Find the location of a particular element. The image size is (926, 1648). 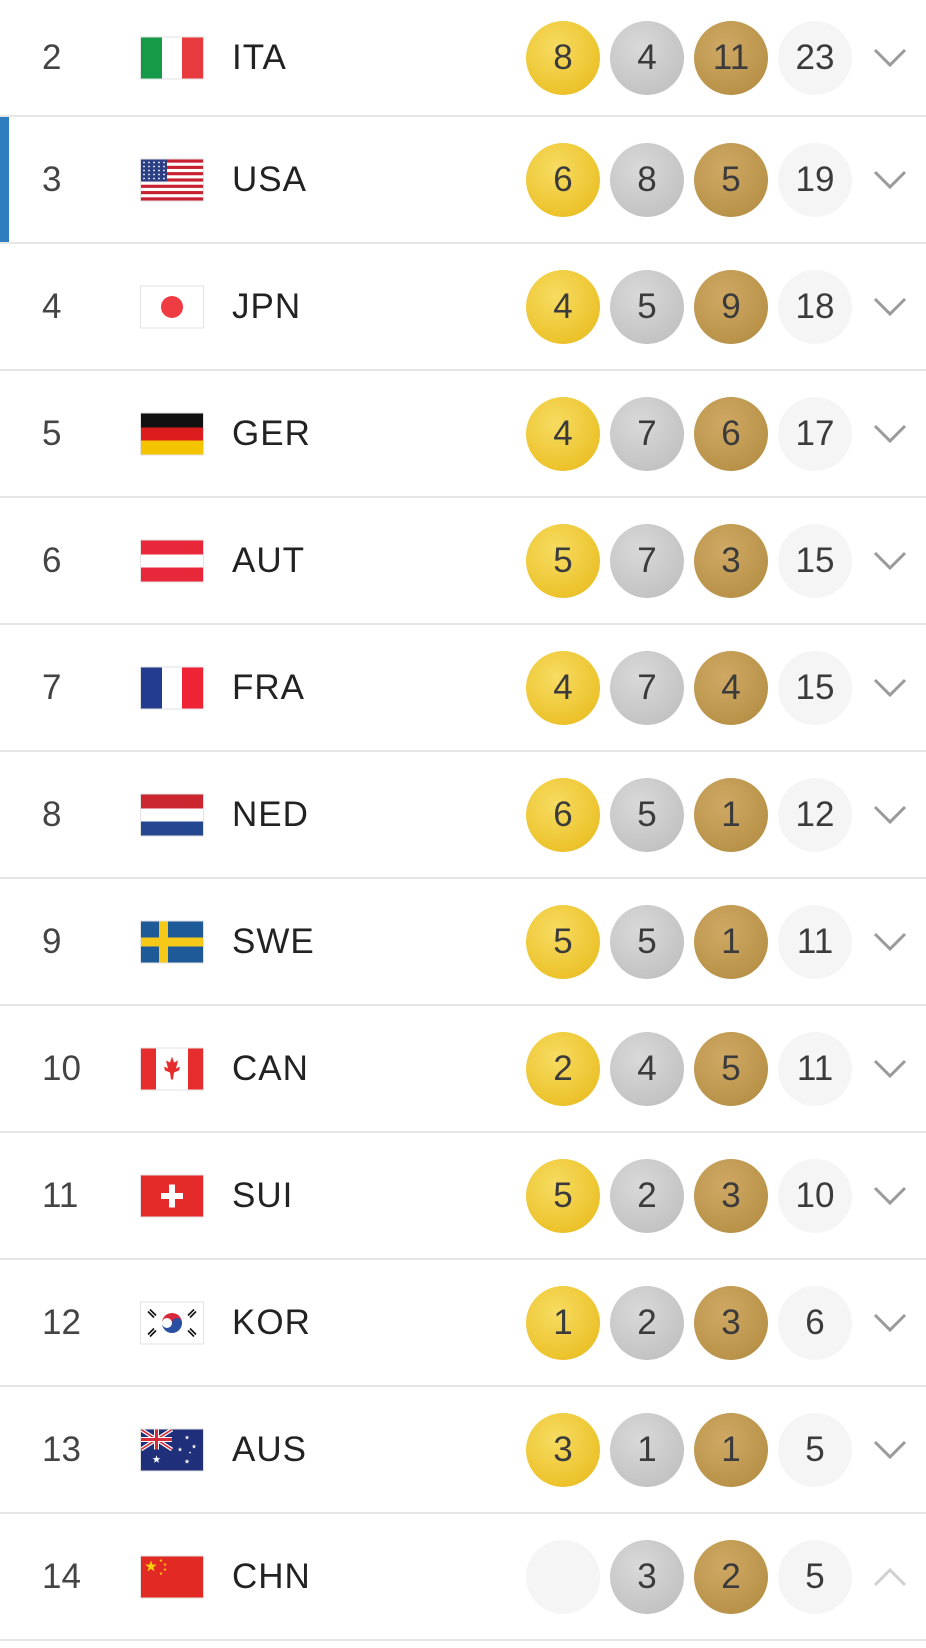

country-code: NED is located at coordinates (270, 814).